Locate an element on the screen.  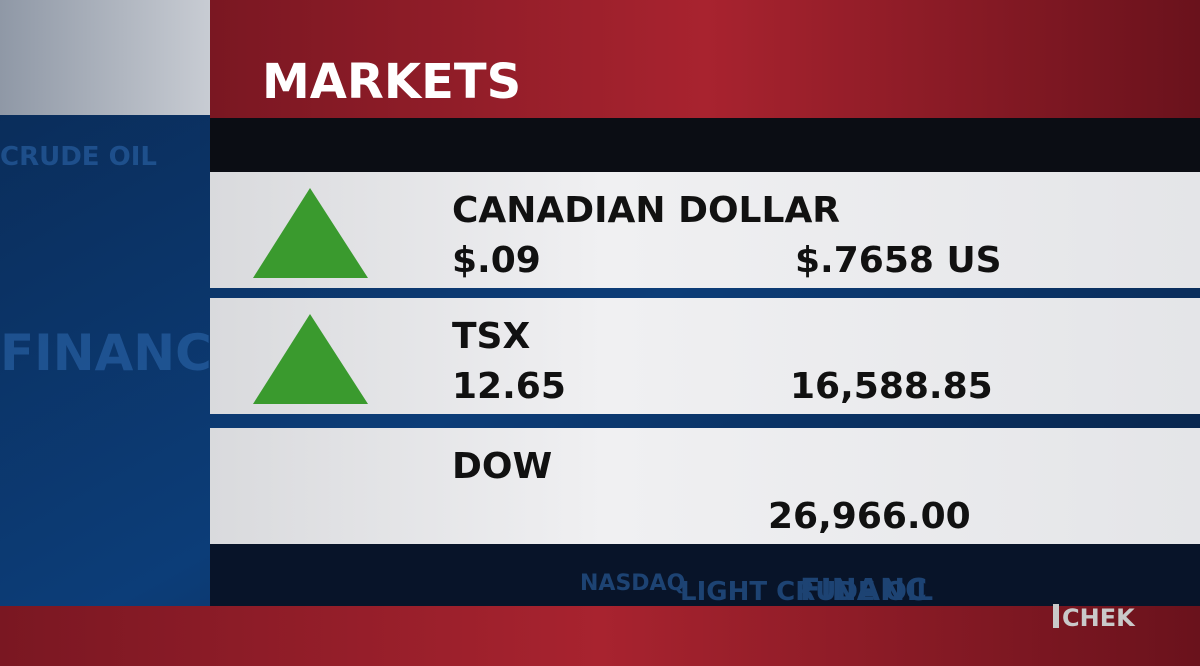
title: MARKETS is located at coordinates (391, 82).